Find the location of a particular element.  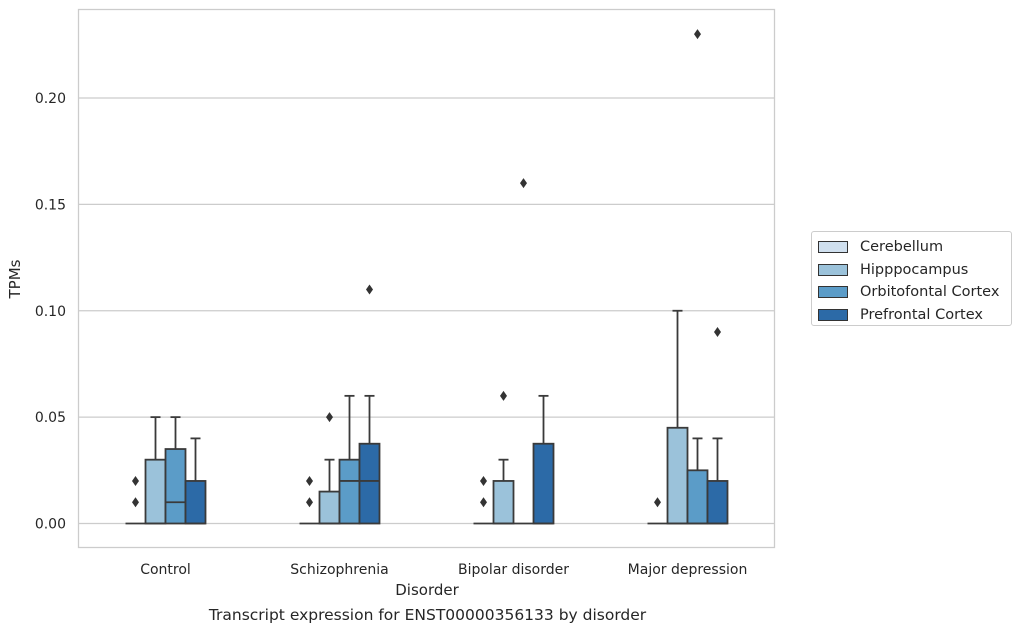

legend-item-cerebellum: Cerebellum is located at coordinates (914, 247).